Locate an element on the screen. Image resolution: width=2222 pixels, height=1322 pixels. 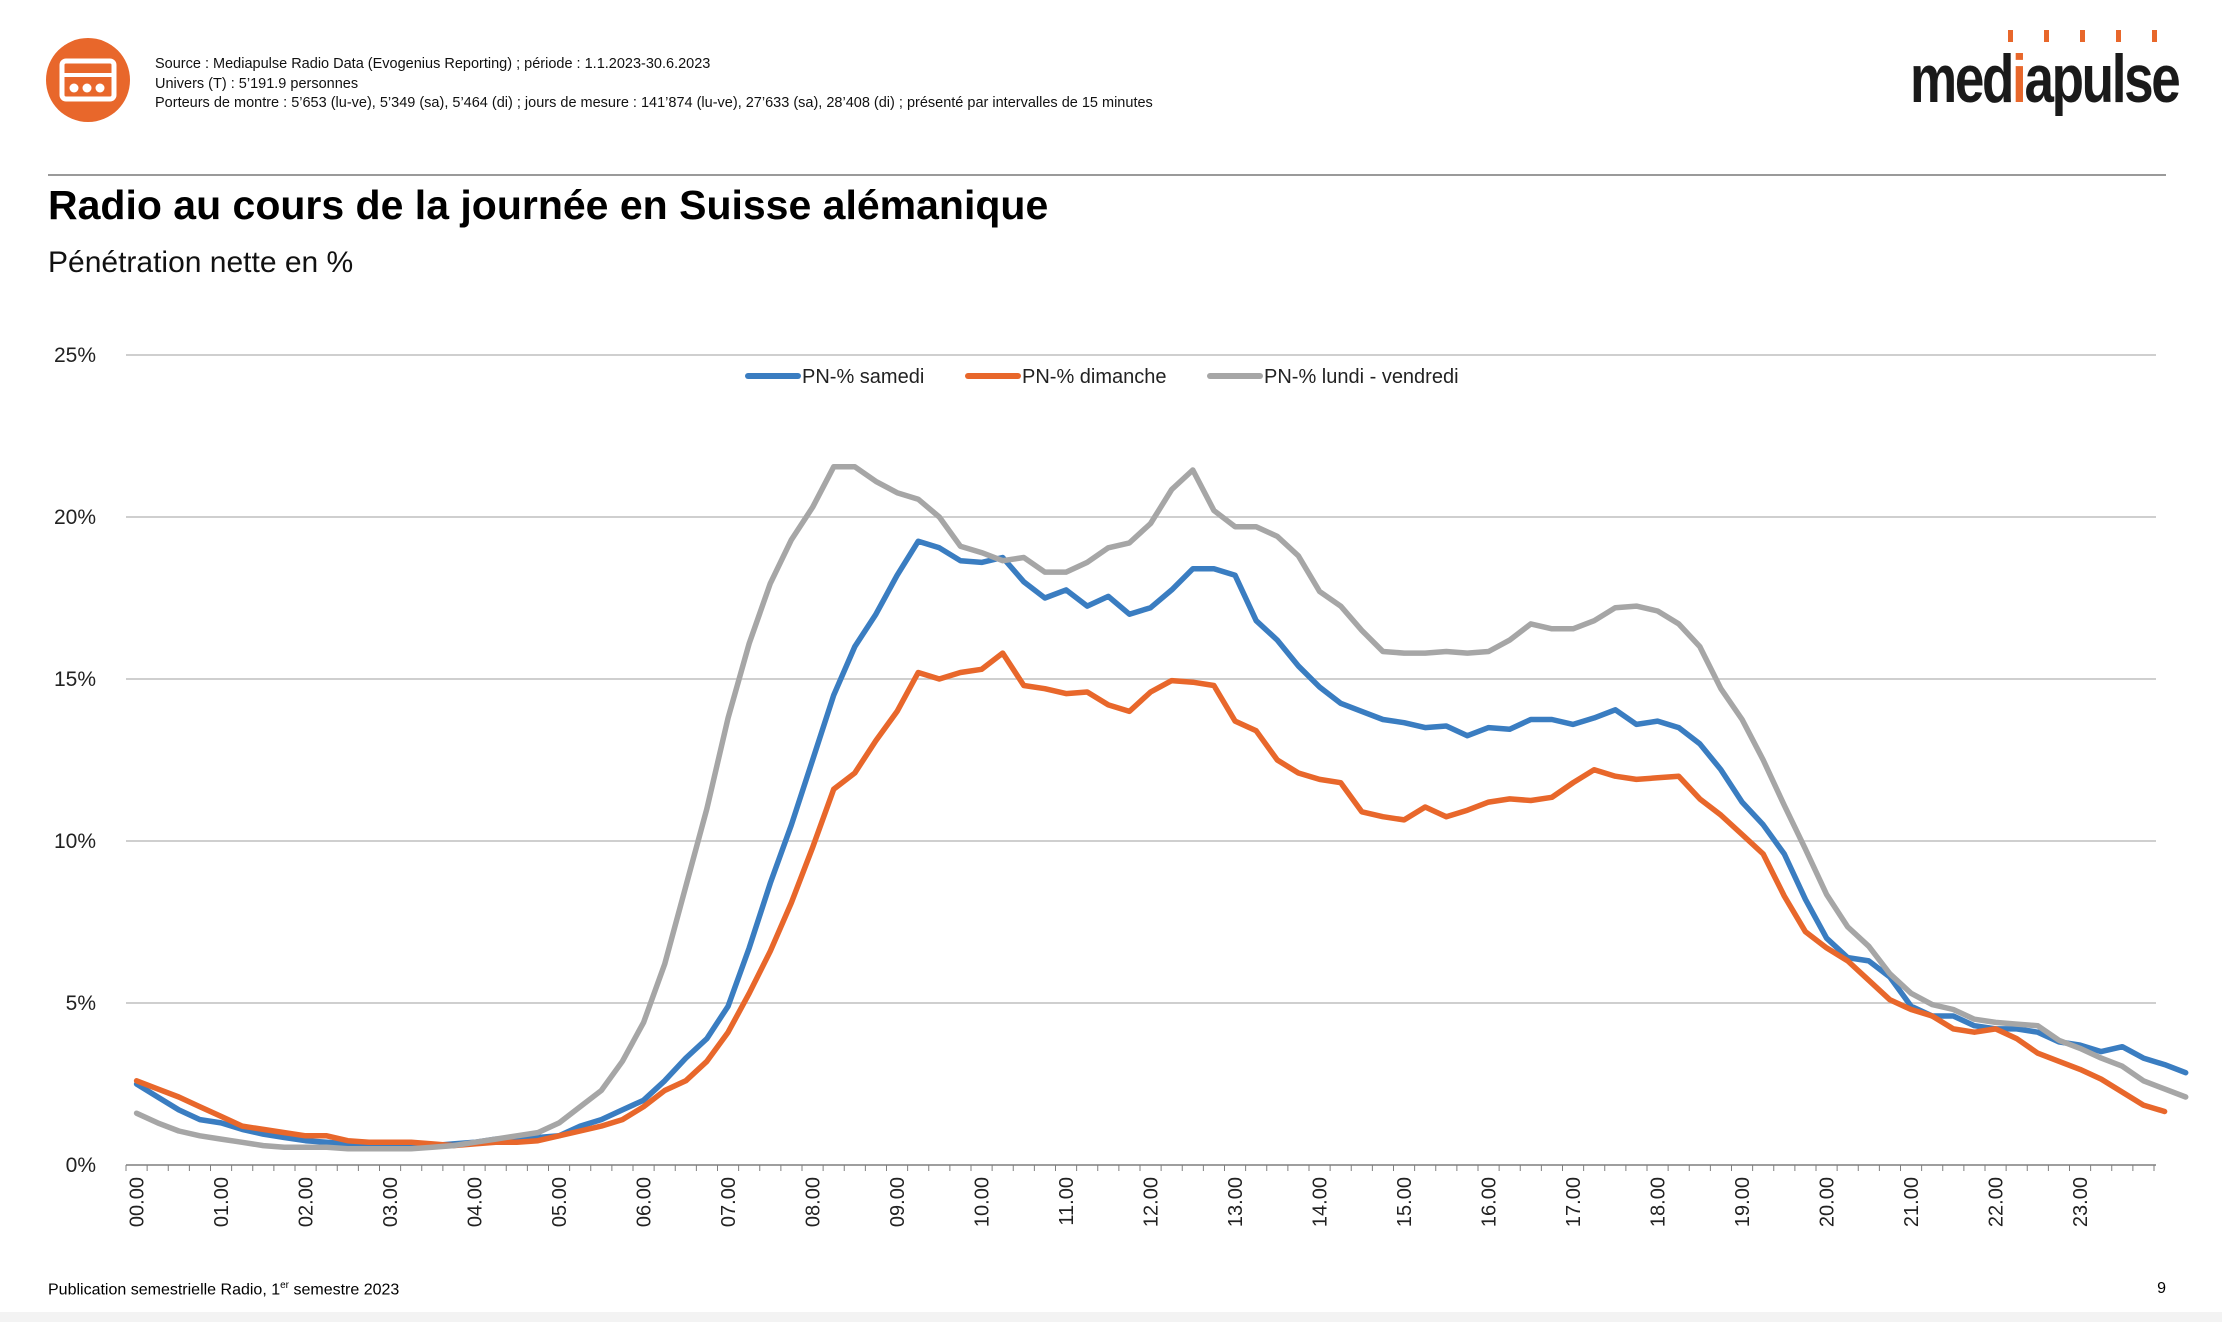
x-tick-label: 20.00 is located at coordinates (1828, 1202).